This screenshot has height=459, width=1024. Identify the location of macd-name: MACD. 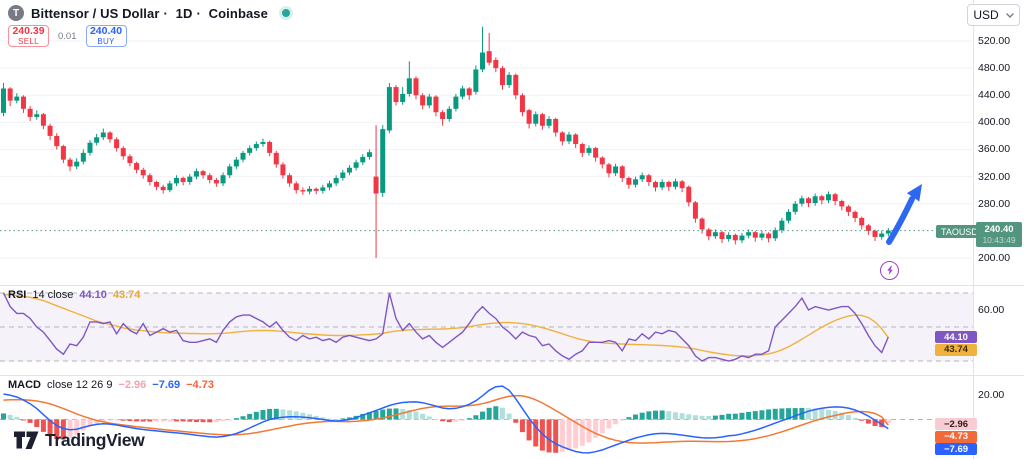
(24, 385).